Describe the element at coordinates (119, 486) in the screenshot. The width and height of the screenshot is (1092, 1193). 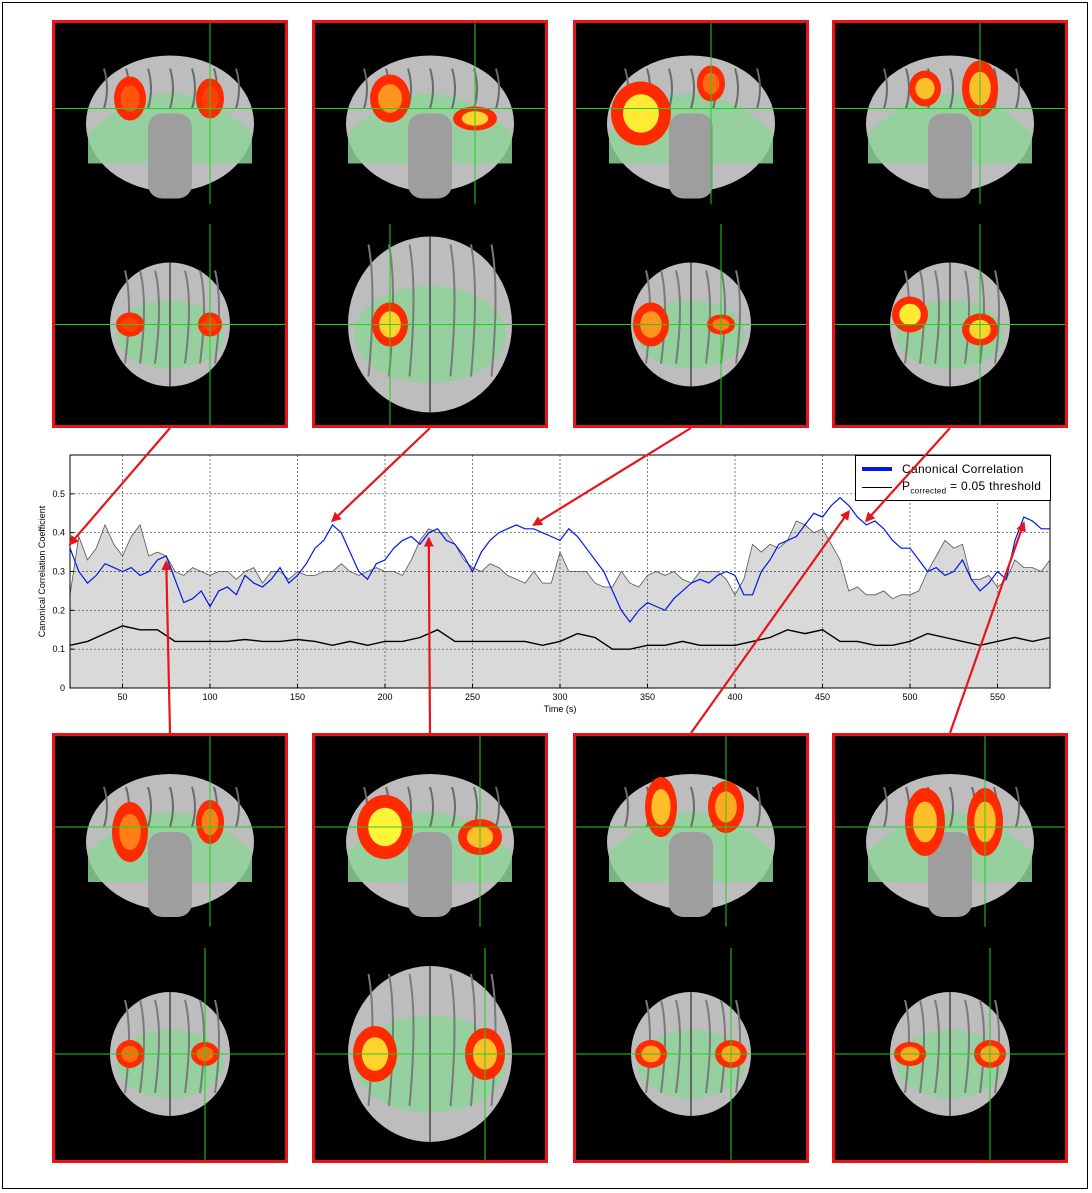
I see `arrow-t1` at that location.